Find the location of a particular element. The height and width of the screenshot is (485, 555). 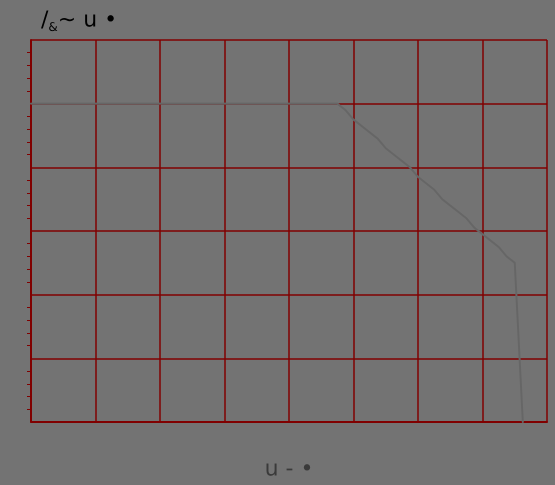

x-axis-title: u - • is located at coordinates (289, 469).